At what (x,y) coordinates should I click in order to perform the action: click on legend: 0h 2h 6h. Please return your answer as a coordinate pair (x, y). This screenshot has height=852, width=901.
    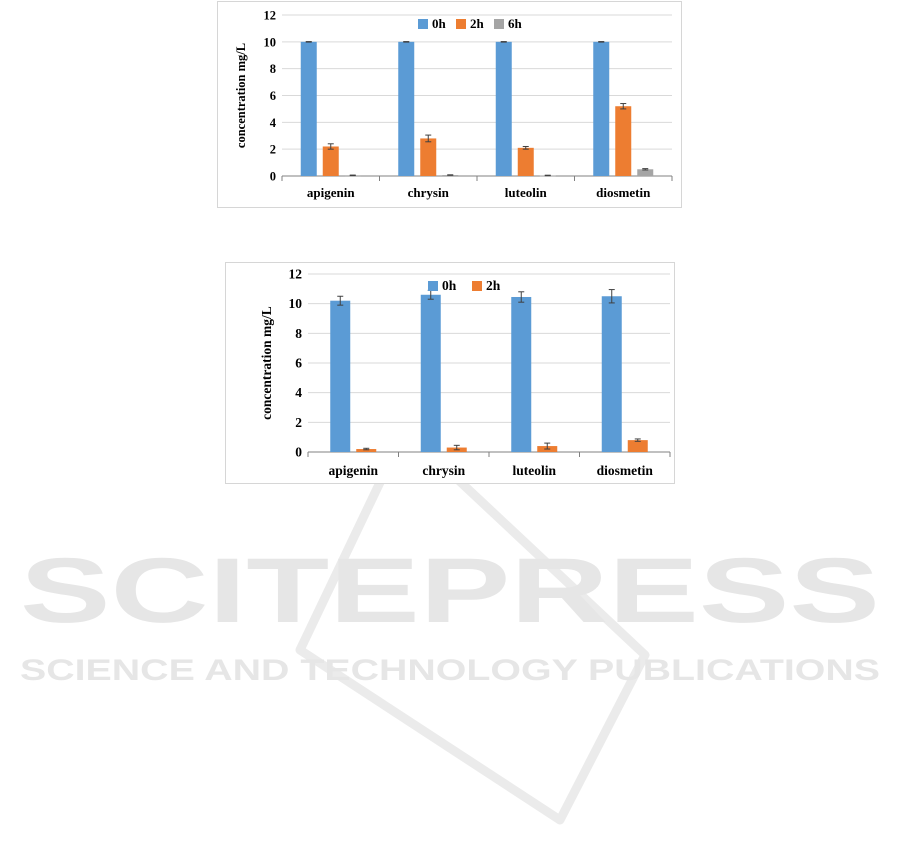
    Looking at the image, I should click on (470, 23).